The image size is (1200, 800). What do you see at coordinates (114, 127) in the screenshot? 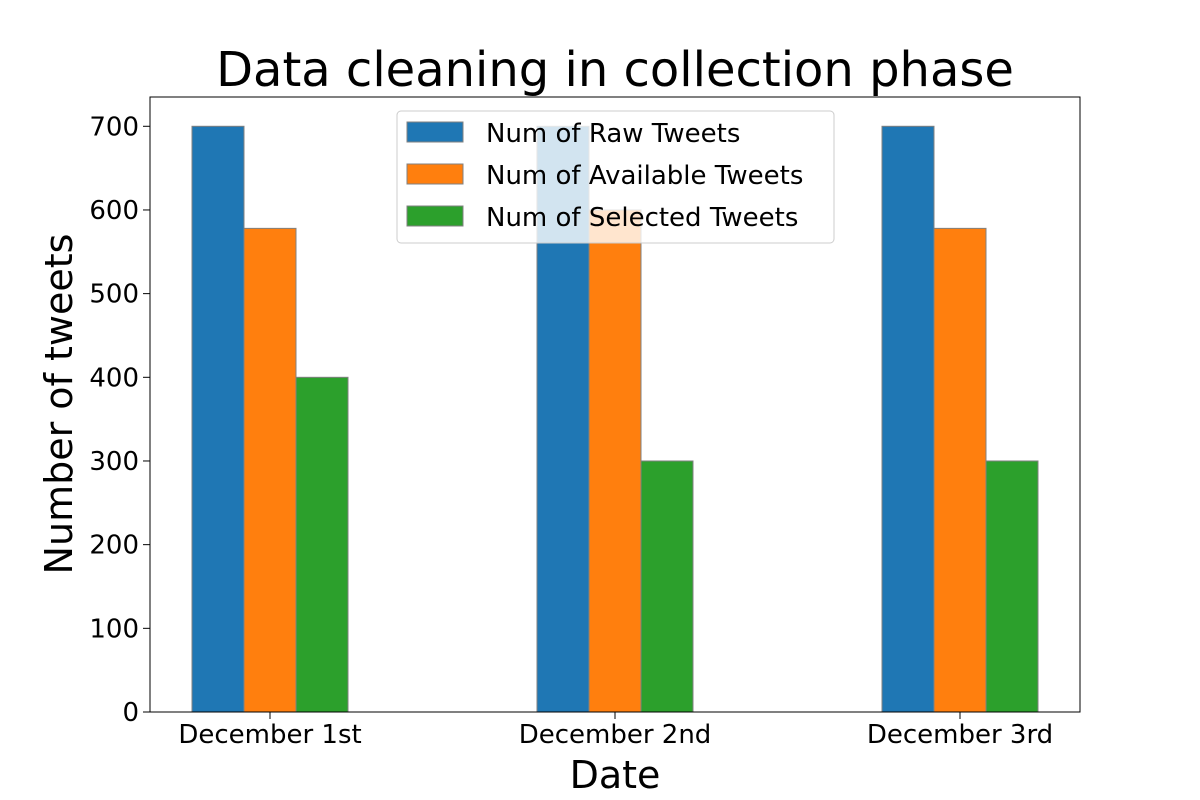
I see `y-tick-label: 700` at bounding box center [114, 127].